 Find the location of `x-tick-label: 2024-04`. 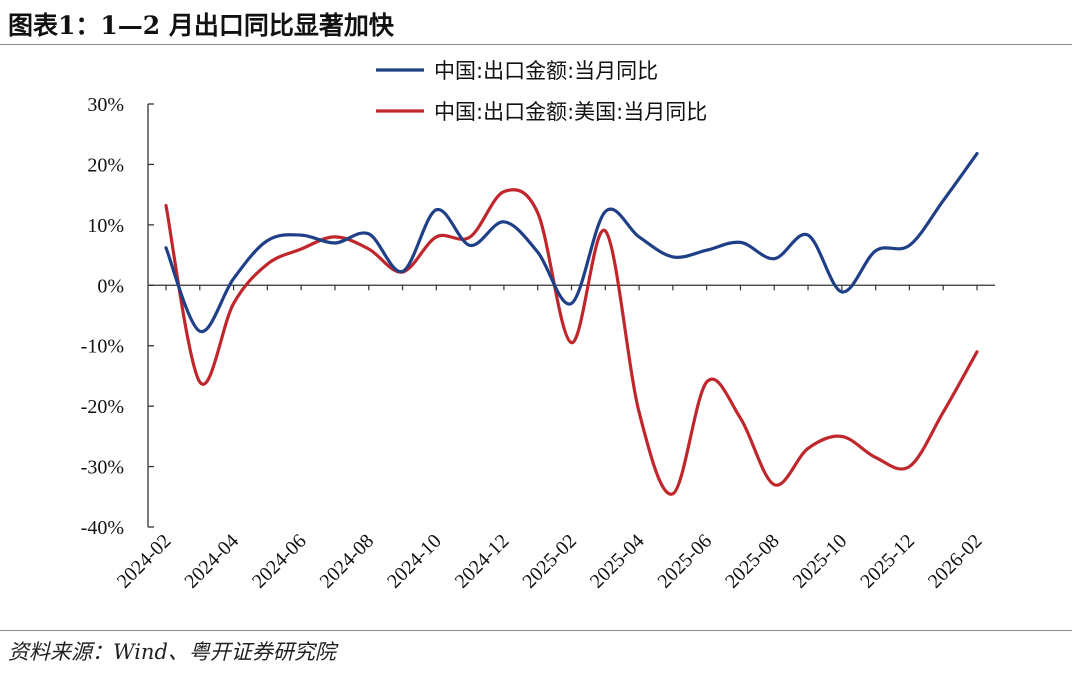

x-tick-label: 2024-04 is located at coordinates (211, 561).